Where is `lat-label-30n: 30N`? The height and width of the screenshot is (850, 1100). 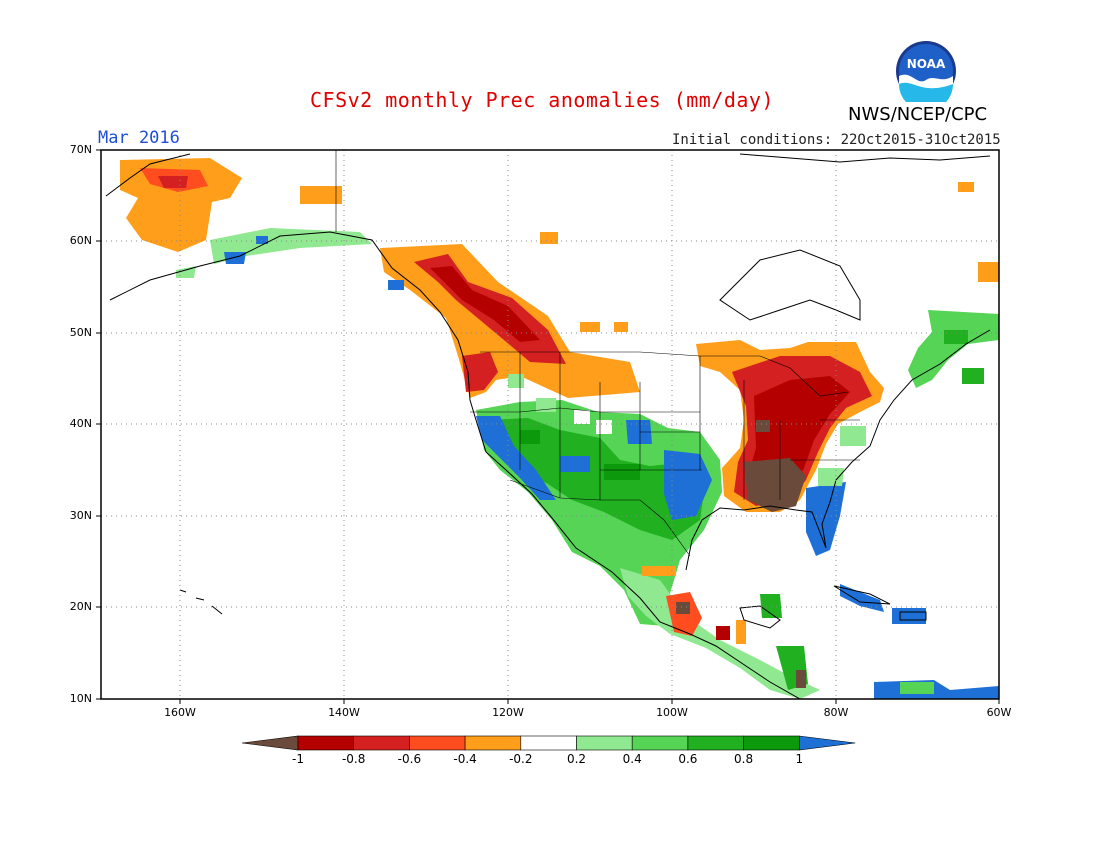
lat-label-30n: 30N is located at coordinates (80, 515).